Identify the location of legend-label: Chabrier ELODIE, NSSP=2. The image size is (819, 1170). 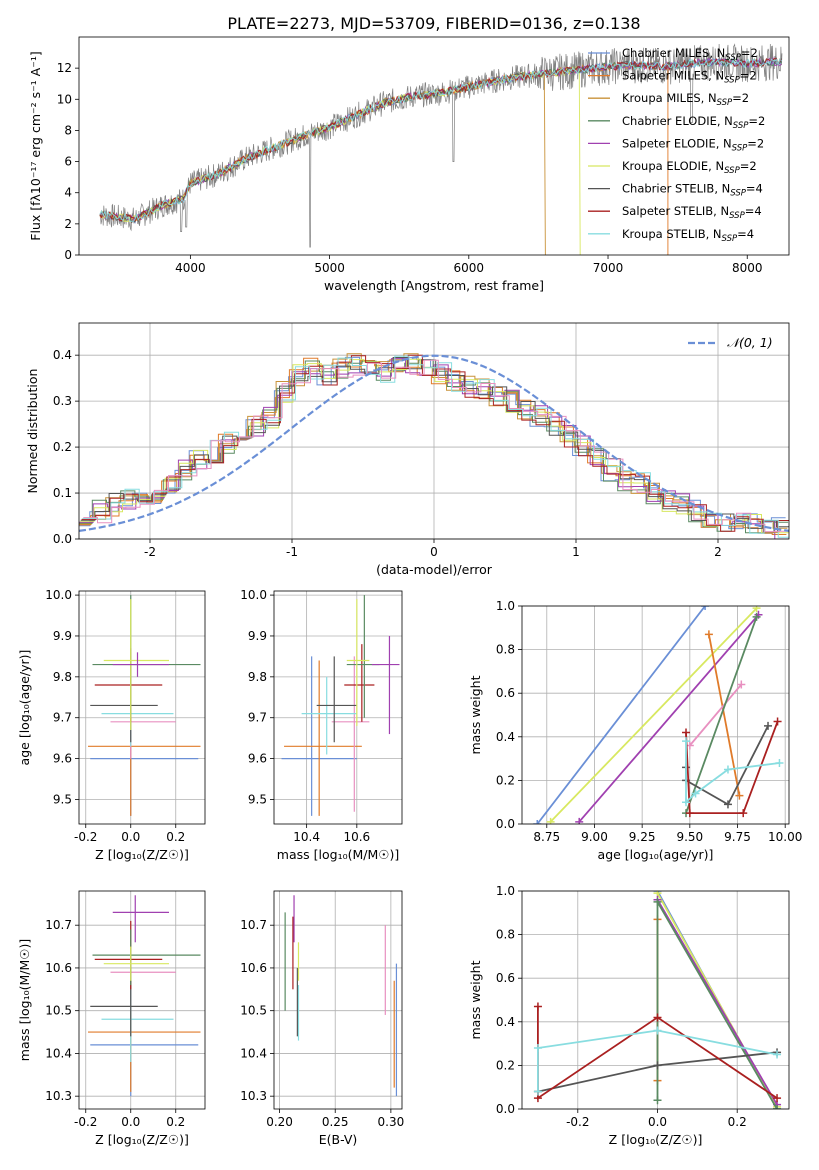
(693, 122).